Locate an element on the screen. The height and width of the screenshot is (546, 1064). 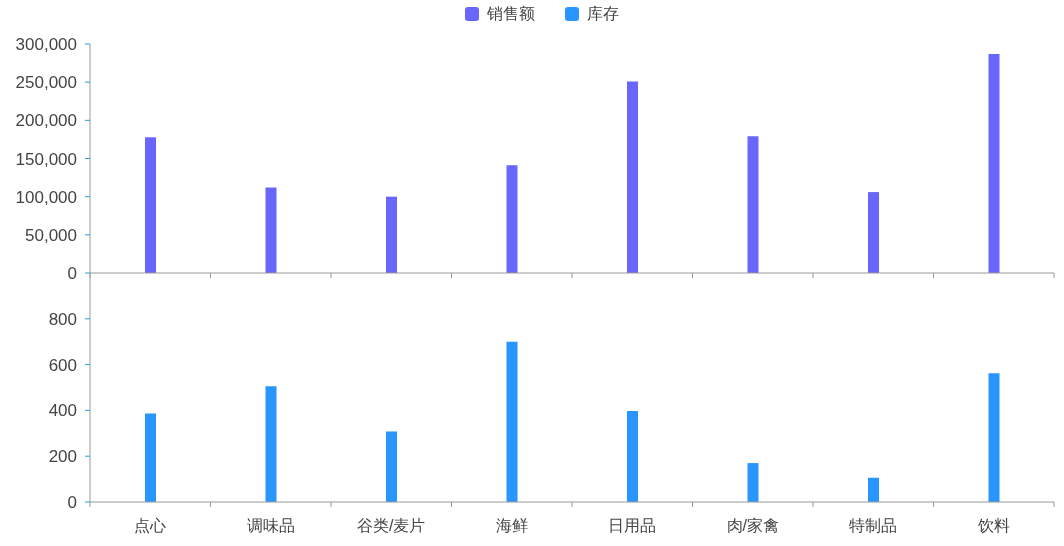
x-tick-label: 点心 is located at coordinates (150, 525).